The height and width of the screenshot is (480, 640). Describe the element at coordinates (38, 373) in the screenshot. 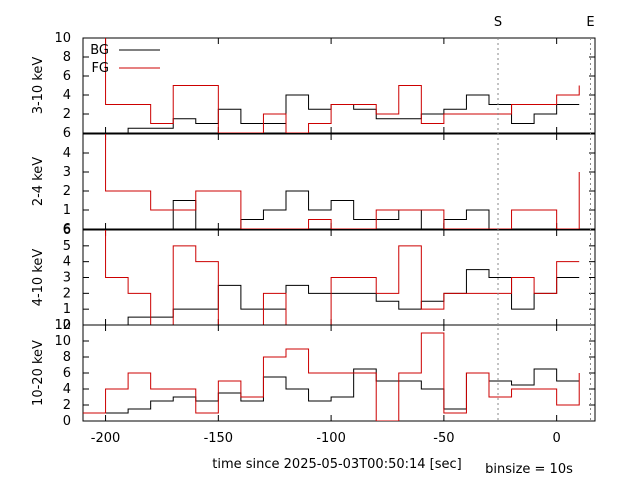

I see `y-axis-label: 10-20 keV` at that location.